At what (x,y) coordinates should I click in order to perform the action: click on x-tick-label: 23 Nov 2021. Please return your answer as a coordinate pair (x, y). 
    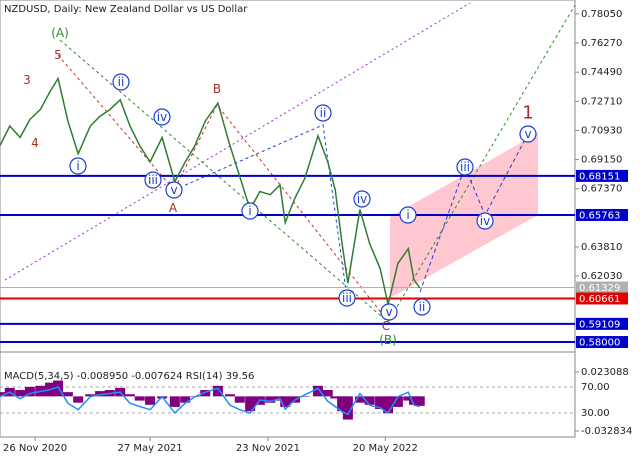
    Looking at the image, I should click on (268, 448).